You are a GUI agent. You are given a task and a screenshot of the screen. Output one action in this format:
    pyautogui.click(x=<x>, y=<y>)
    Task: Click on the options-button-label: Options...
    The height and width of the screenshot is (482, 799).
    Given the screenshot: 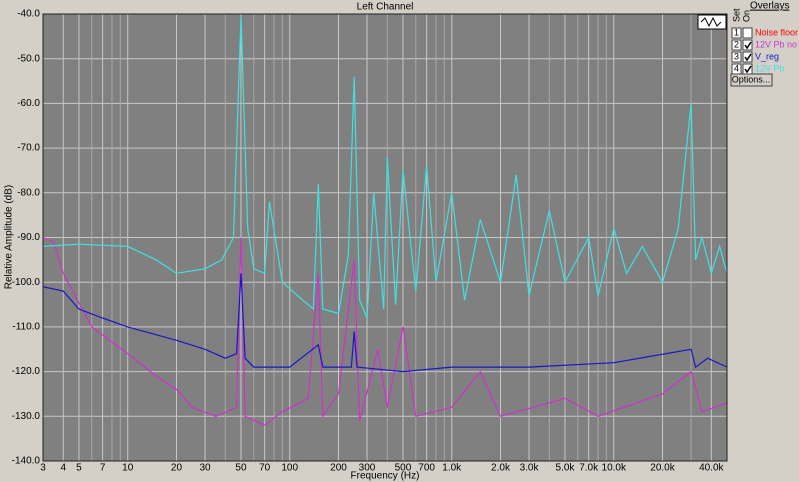 What is the action you would take?
    pyautogui.click(x=751, y=79)
    